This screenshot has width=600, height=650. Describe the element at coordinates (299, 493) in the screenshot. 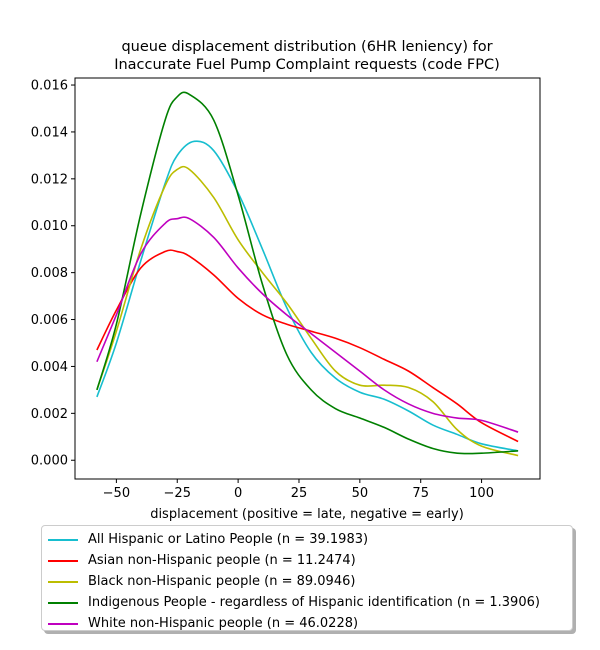

I see `x-tick-label: 25` at that location.